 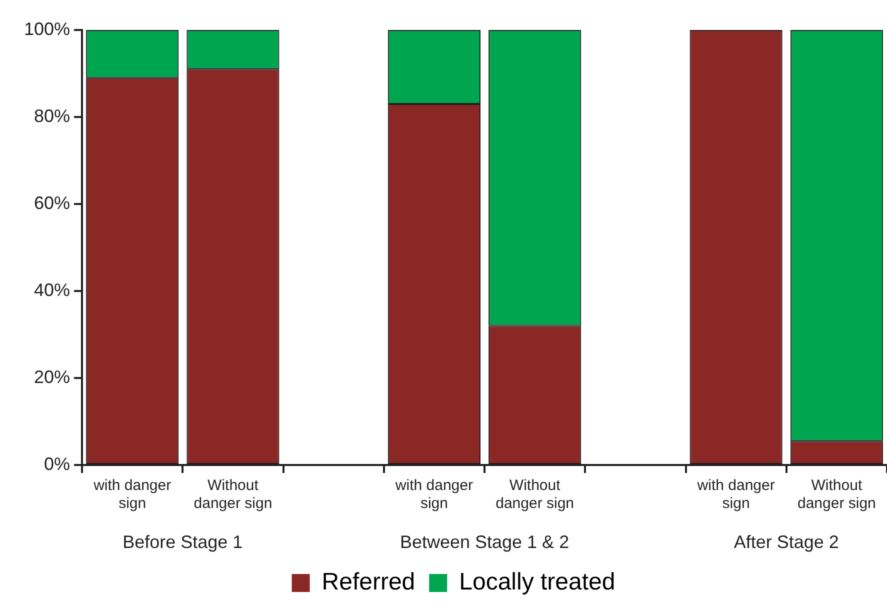 What do you see at coordinates (369, 582) in the screenshot?
I see `legend-label: Referred` at bounding box center [369, 582].